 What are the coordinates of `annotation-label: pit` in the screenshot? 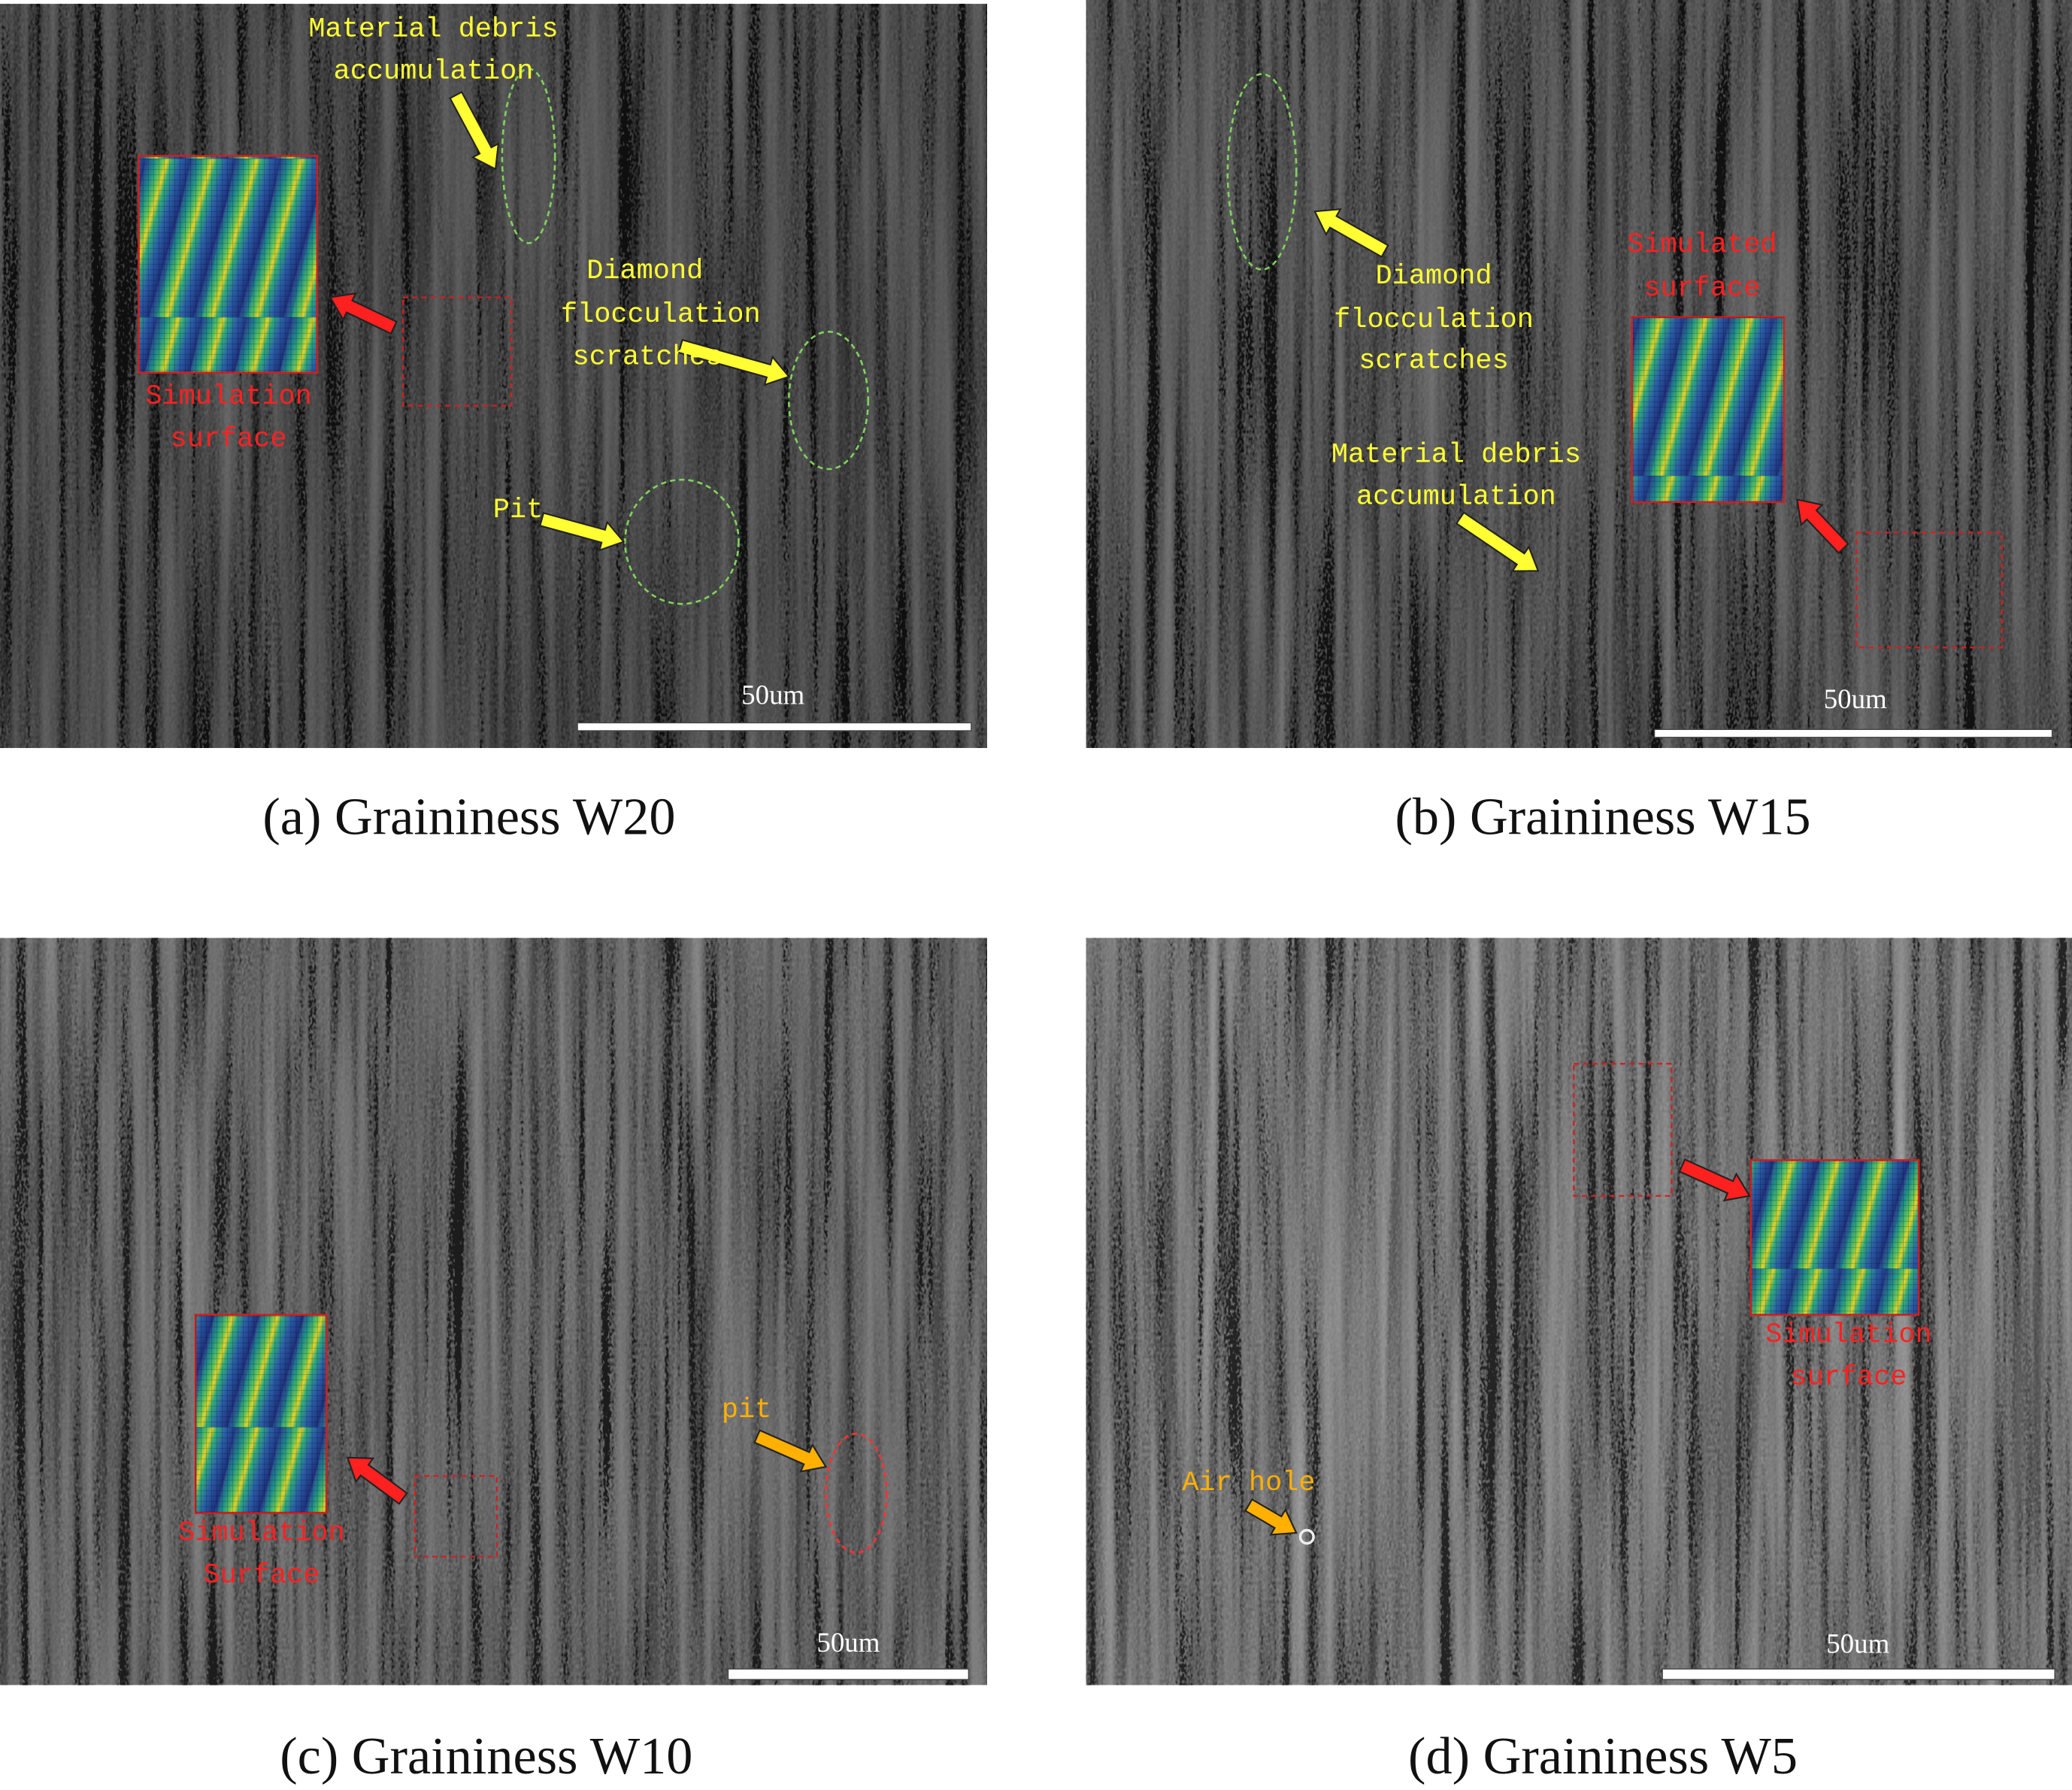 It's located at (746, 1410).